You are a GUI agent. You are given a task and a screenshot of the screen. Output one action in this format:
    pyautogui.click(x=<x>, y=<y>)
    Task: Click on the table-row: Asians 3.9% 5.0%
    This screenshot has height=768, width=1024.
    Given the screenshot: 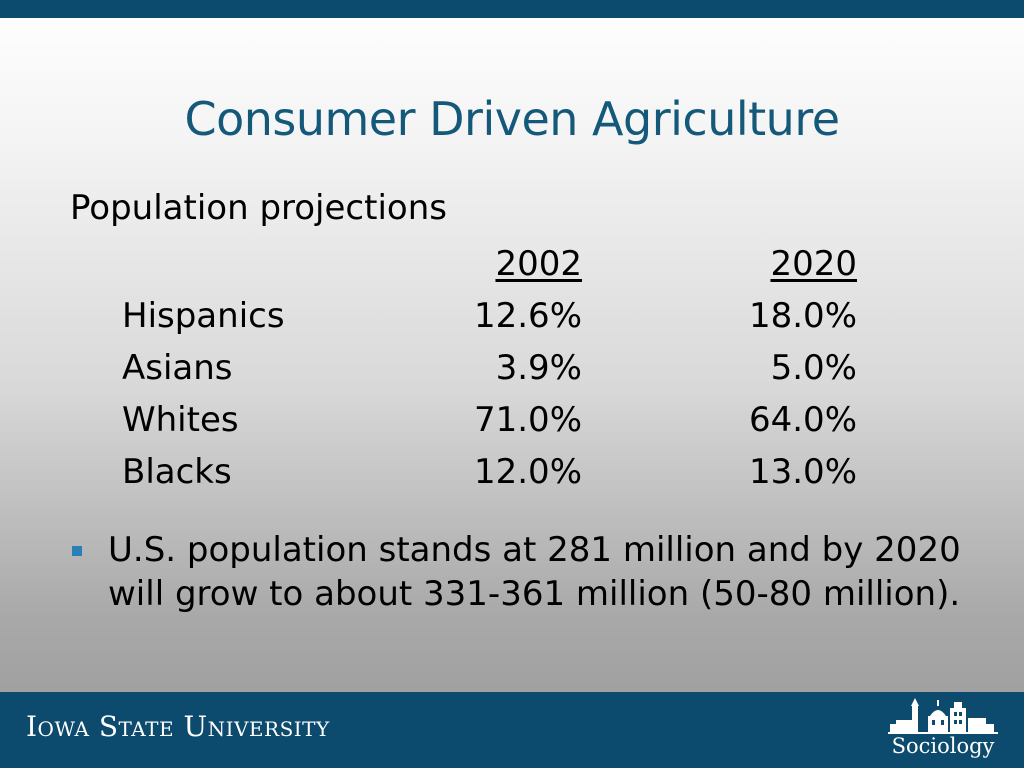 What is the action you would take?
    pyautogui.click(x=483, y=368)
    